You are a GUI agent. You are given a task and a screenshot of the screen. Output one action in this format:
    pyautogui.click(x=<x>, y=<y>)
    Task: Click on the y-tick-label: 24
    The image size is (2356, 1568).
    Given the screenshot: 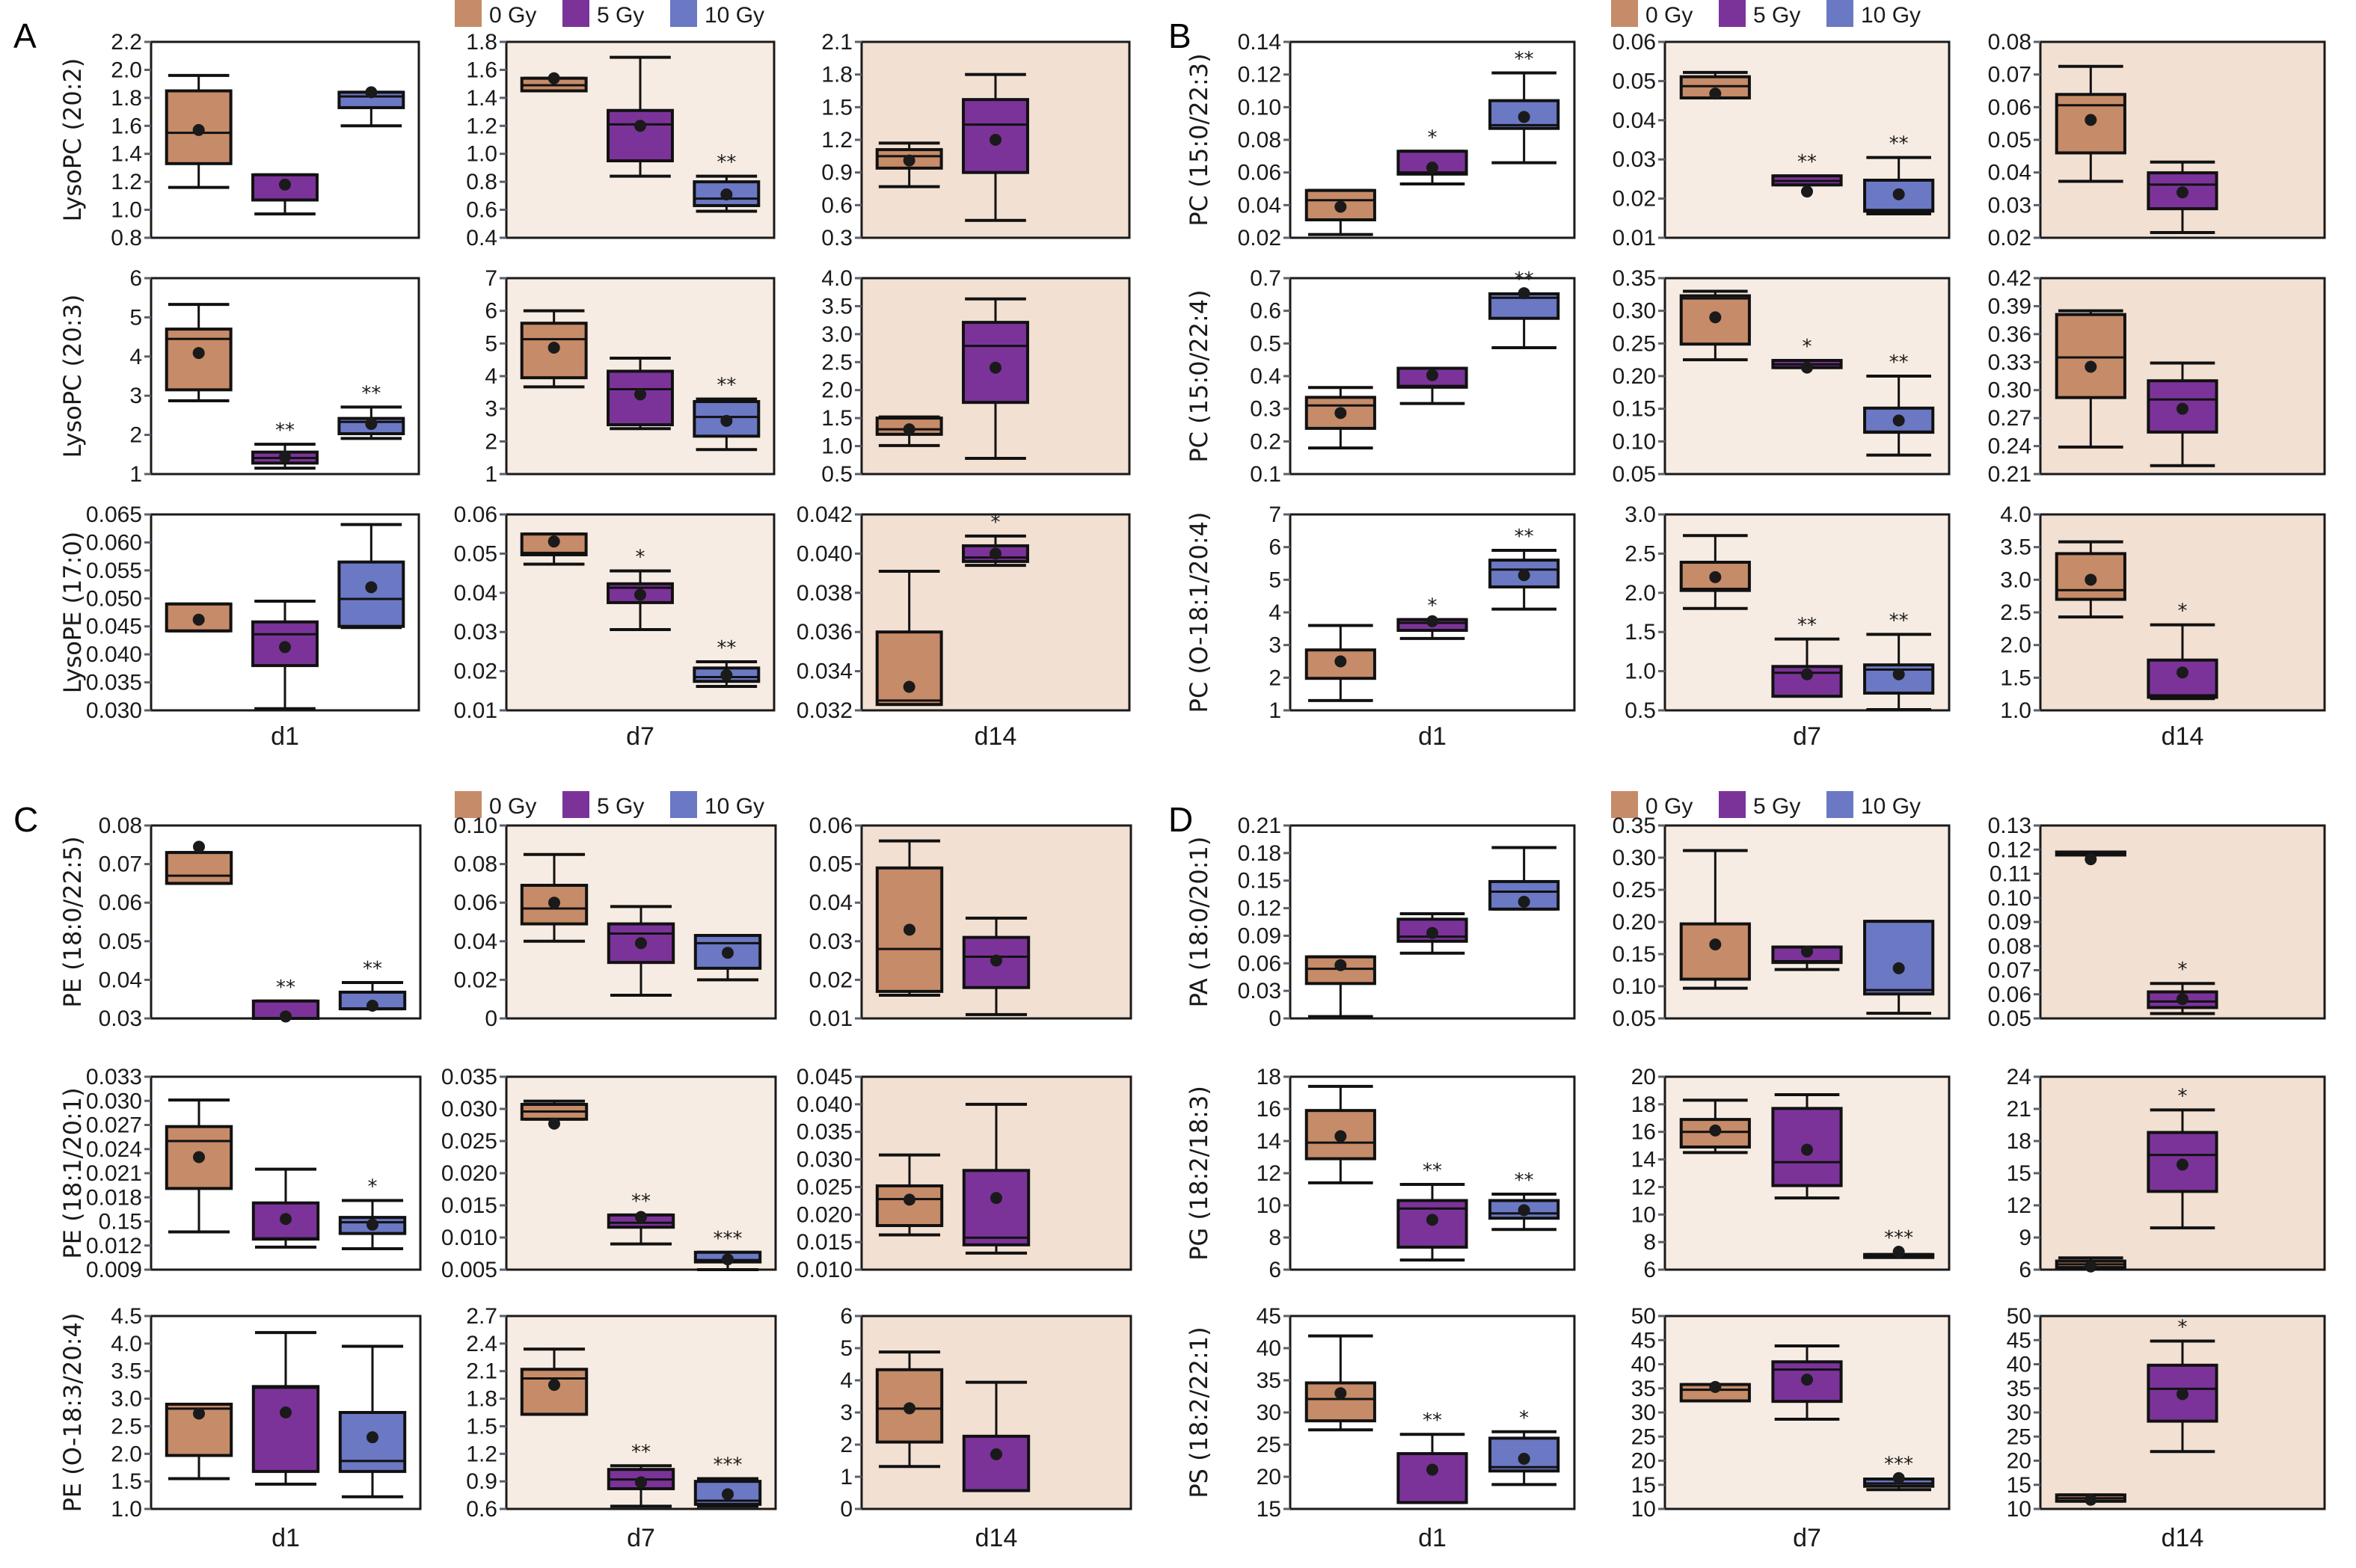 What is the action you would take?
    pyautogui.click(x=2019, y=1077)
    